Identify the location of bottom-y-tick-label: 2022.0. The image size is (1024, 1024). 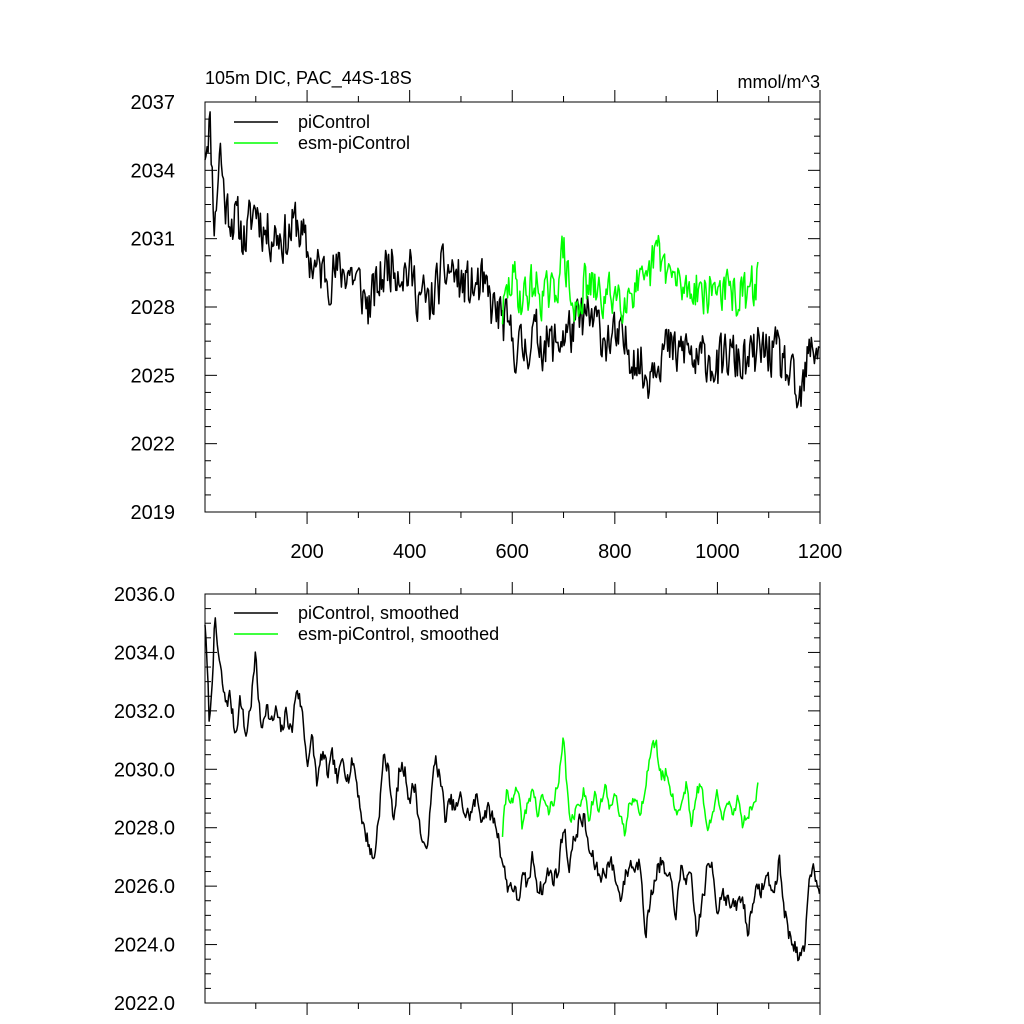
(144, 1004).